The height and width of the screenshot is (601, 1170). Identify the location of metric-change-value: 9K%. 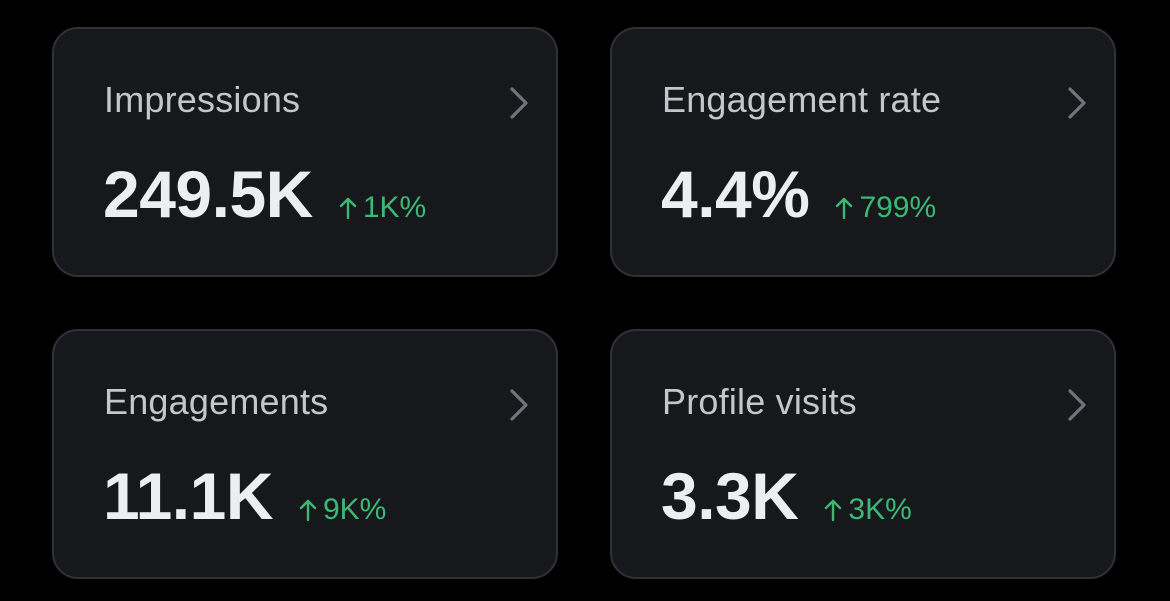
(354, 509).